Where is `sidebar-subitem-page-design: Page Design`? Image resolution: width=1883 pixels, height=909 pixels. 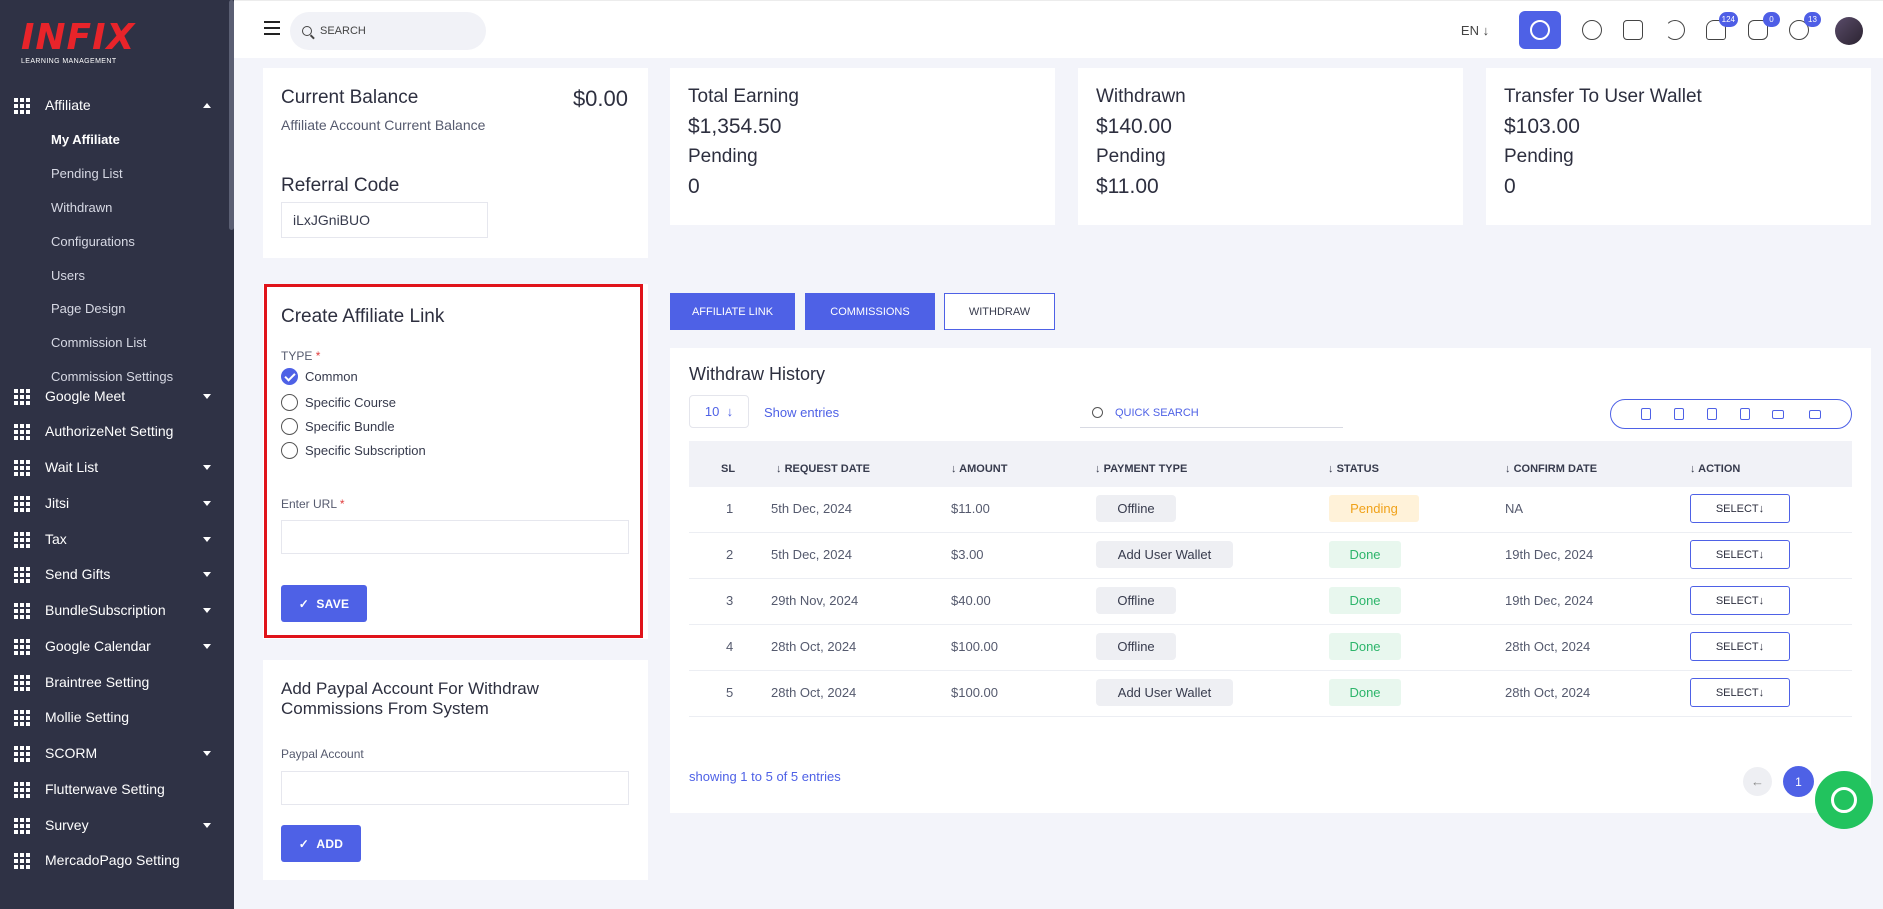
sidebar-subitem-page-design: Page Design is located at coordinates (88, 308).